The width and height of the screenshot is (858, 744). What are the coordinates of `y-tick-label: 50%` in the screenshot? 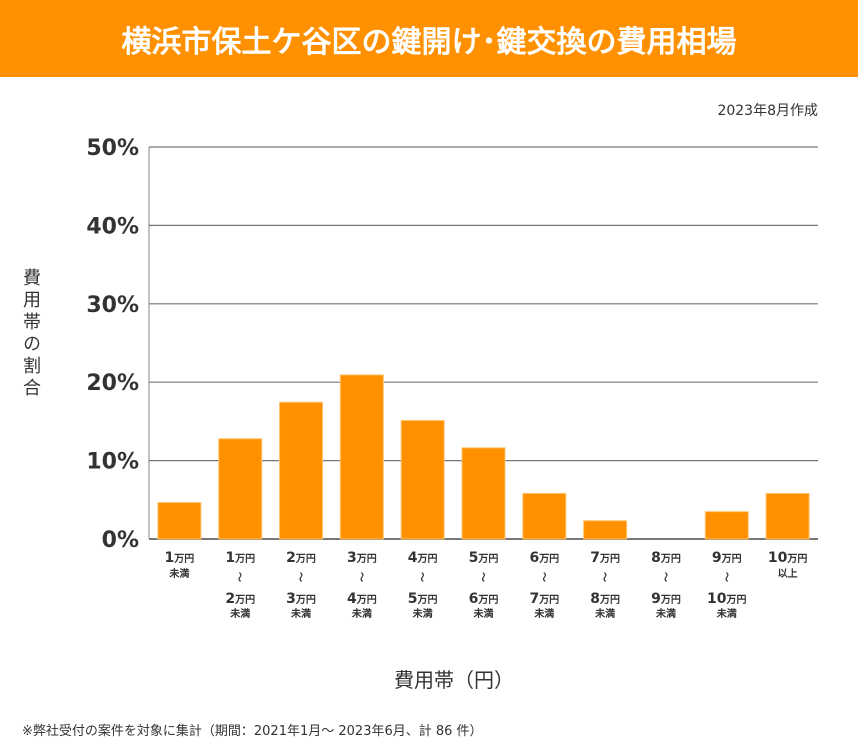 It's located at (112, 148).